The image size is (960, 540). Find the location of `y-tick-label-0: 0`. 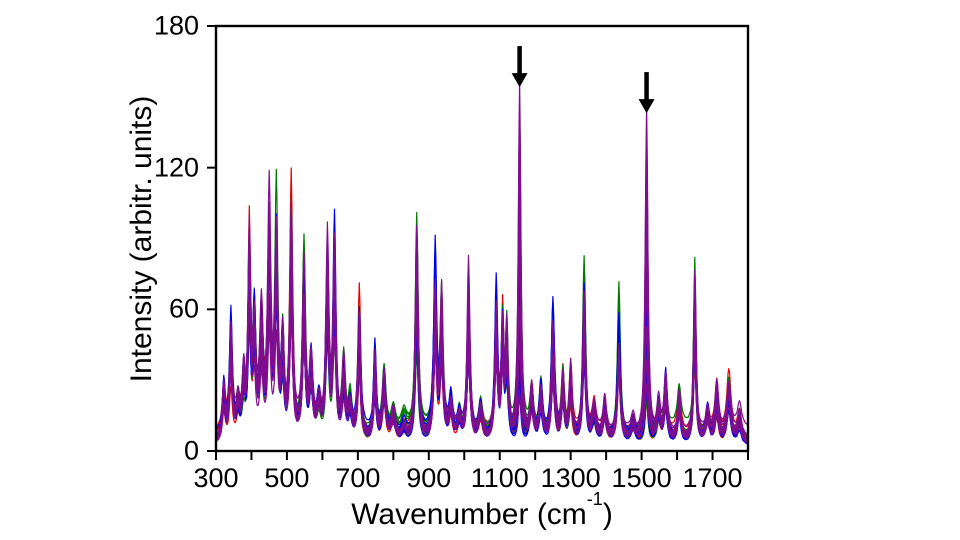

y-tick-label-0: 0 is located at coordinates (191, 450).